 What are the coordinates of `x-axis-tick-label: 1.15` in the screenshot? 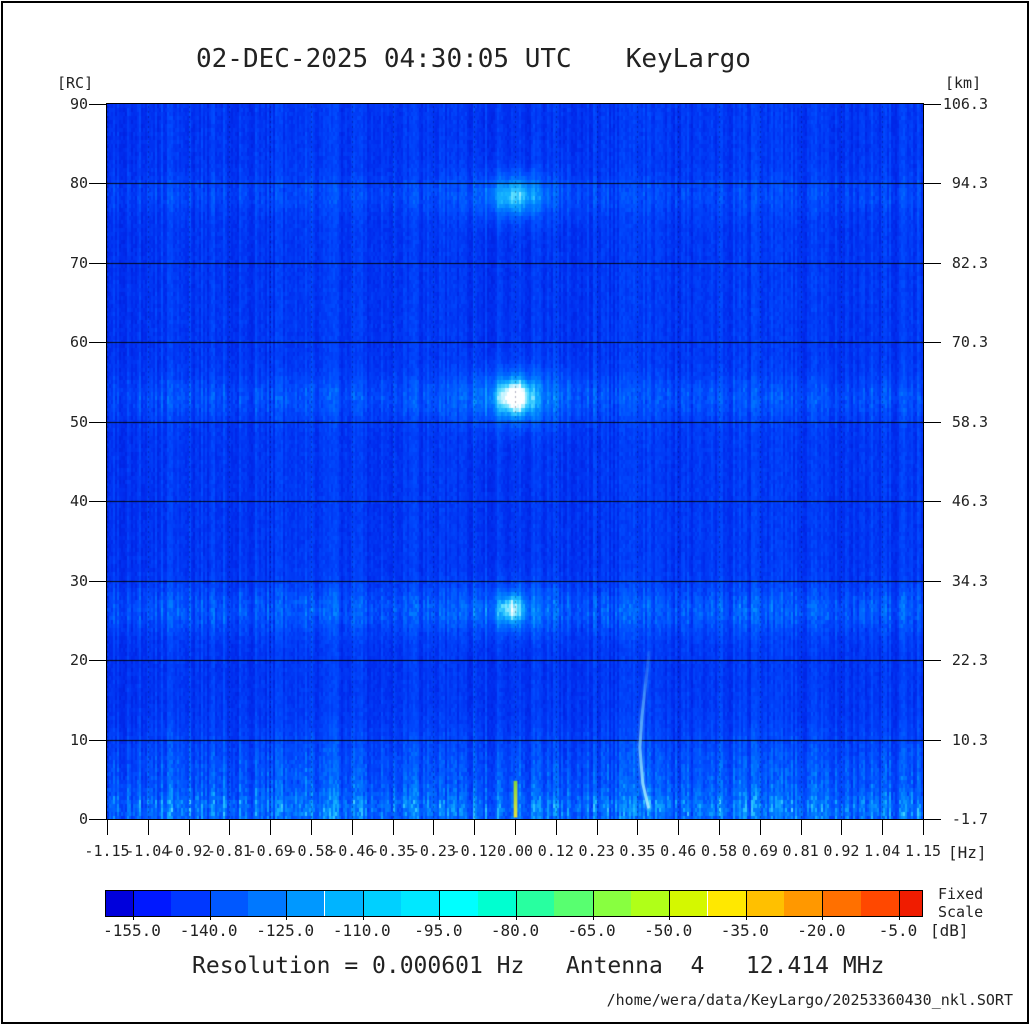 It's located at (923, 851).